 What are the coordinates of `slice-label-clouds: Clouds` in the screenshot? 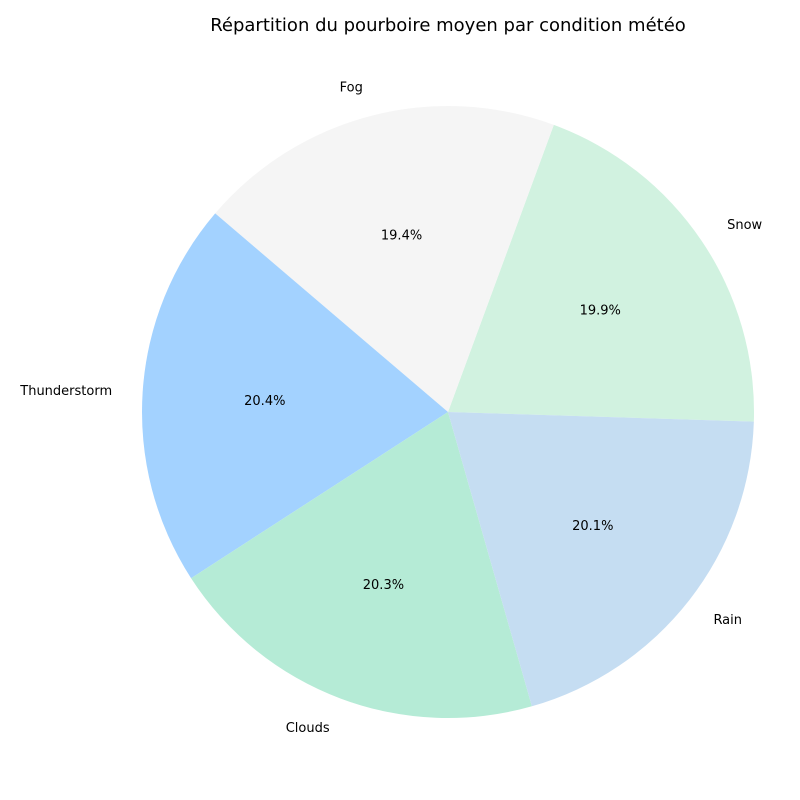 It's located at (308, 728).